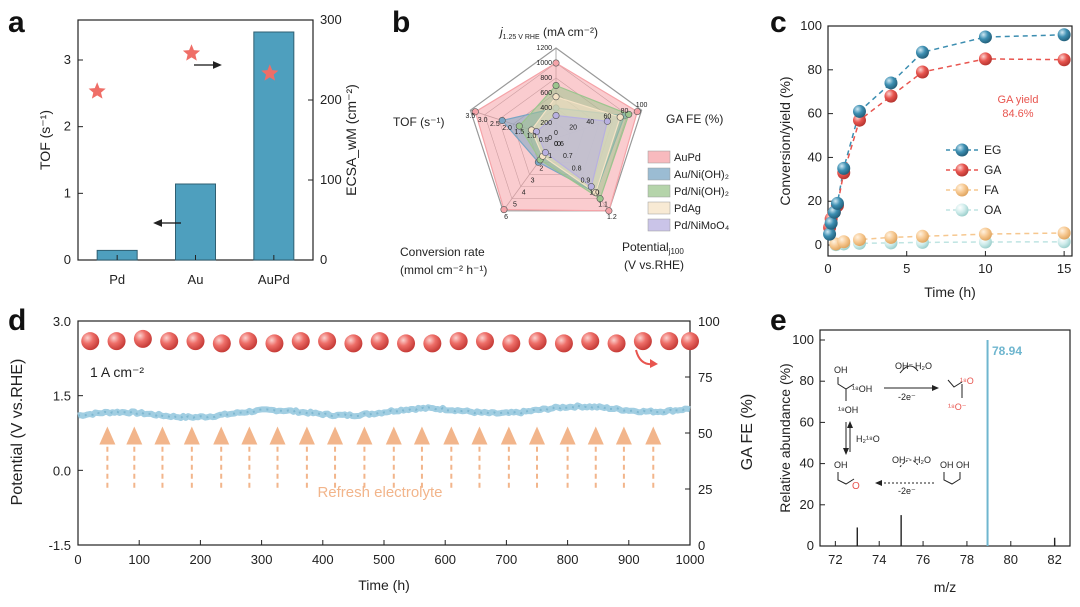  What do you see at coordinates (195, 146) in the screenshot?
I see `a-bars` at bounding box center [195, 146].